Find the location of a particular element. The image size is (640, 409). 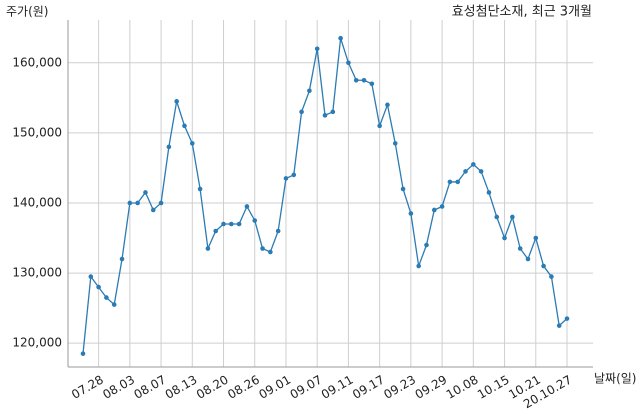

x-tick-label: 08.20 is located at coordinates (212, 387).